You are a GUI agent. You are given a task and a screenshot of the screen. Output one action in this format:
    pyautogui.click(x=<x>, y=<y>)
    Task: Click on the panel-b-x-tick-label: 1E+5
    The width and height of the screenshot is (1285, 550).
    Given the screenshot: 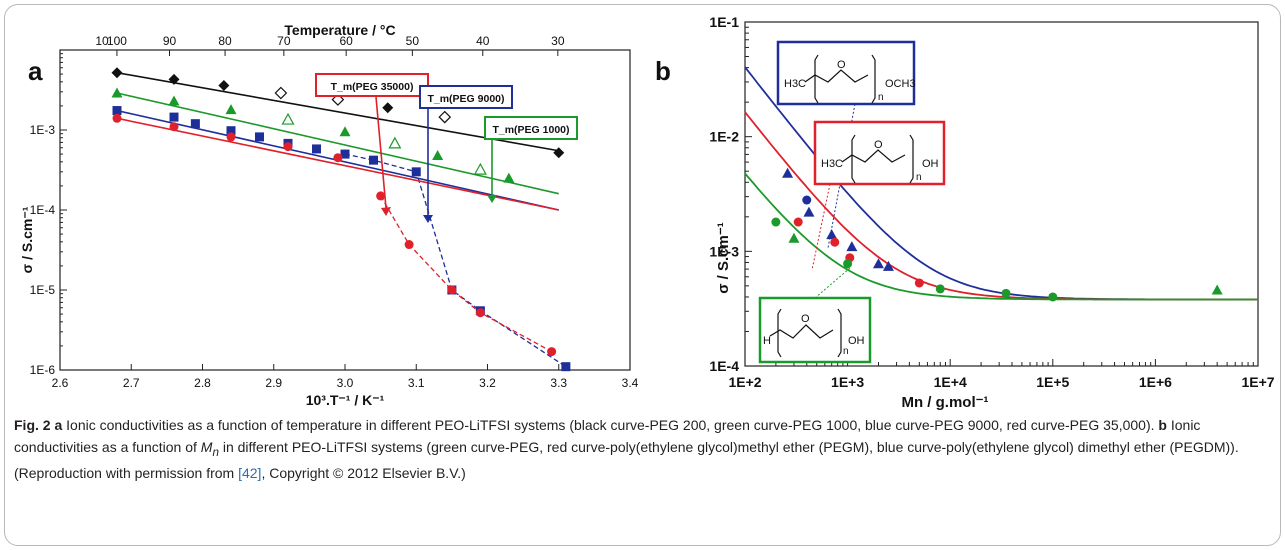 What is the action you would take?
    pyautogui.click(x=1052, y=382)
    